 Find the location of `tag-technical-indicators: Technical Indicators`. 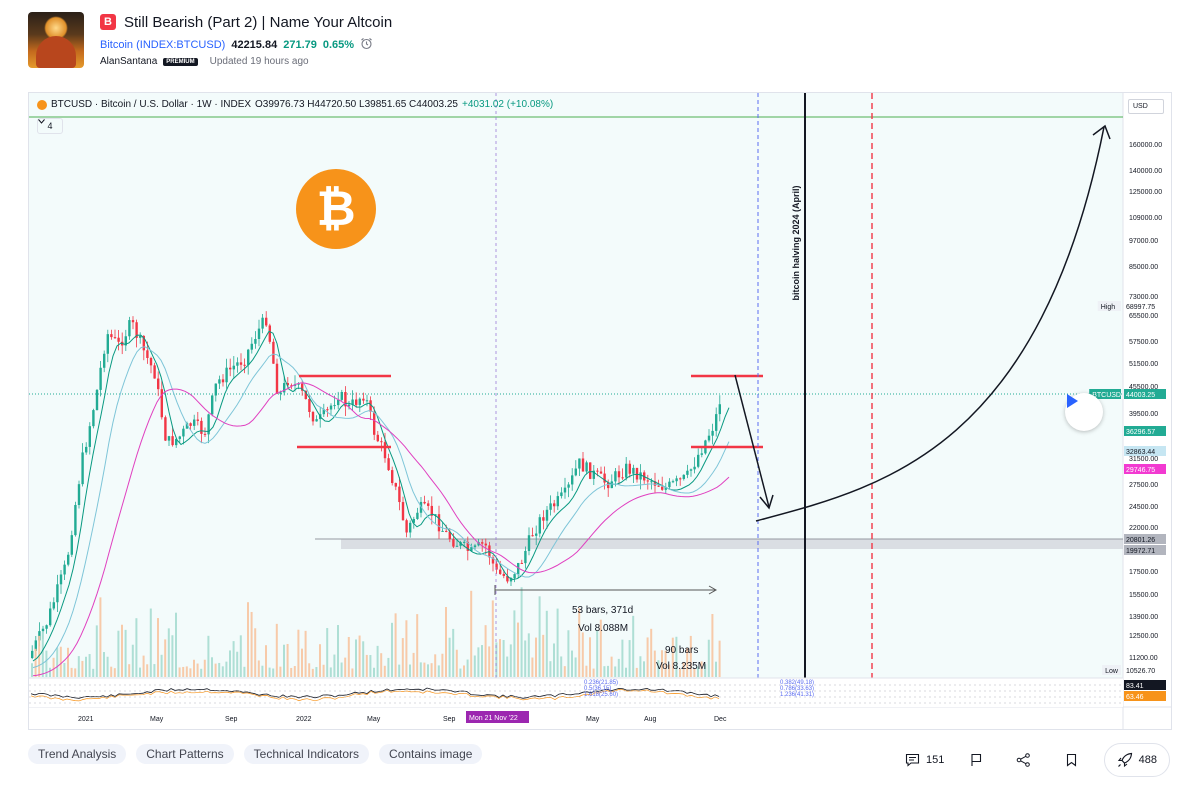

tag-technical-indicators: Technical Indicators is located at coordinates (306, 754).